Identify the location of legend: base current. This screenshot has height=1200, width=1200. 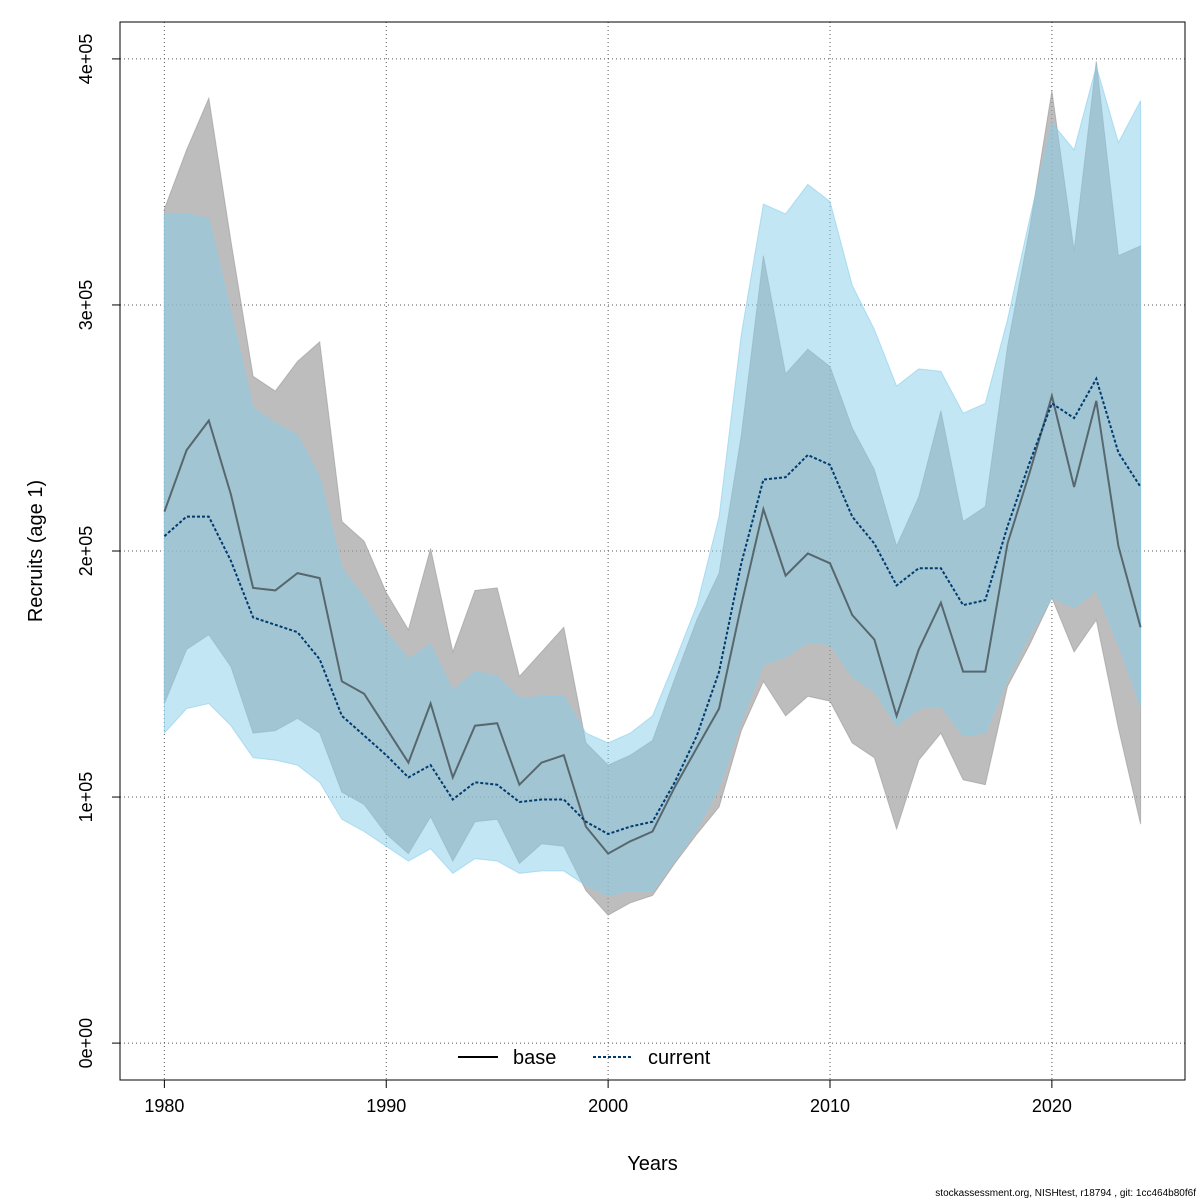
(584, 1058).